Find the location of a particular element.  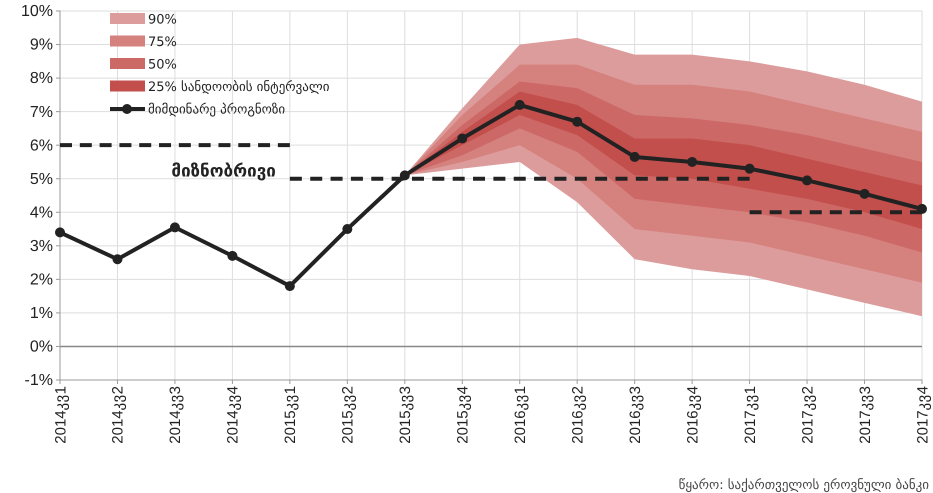

x-tick-label: 2014კვ1 is located at coordinates (61, 415).